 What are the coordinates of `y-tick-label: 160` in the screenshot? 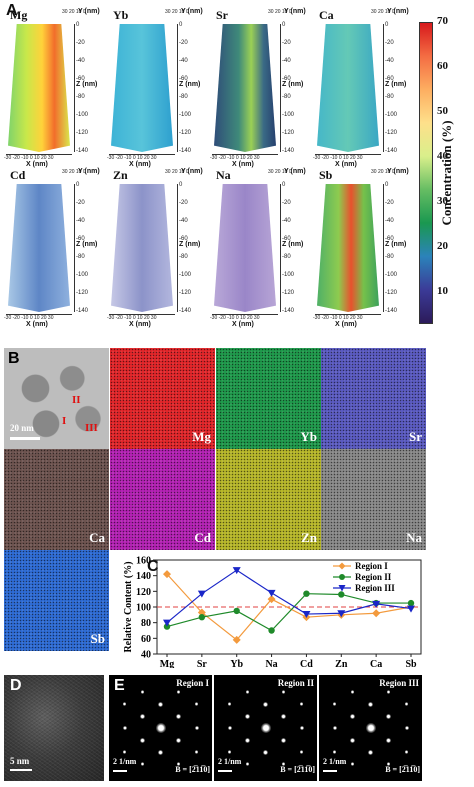 It's located at (143, 561).